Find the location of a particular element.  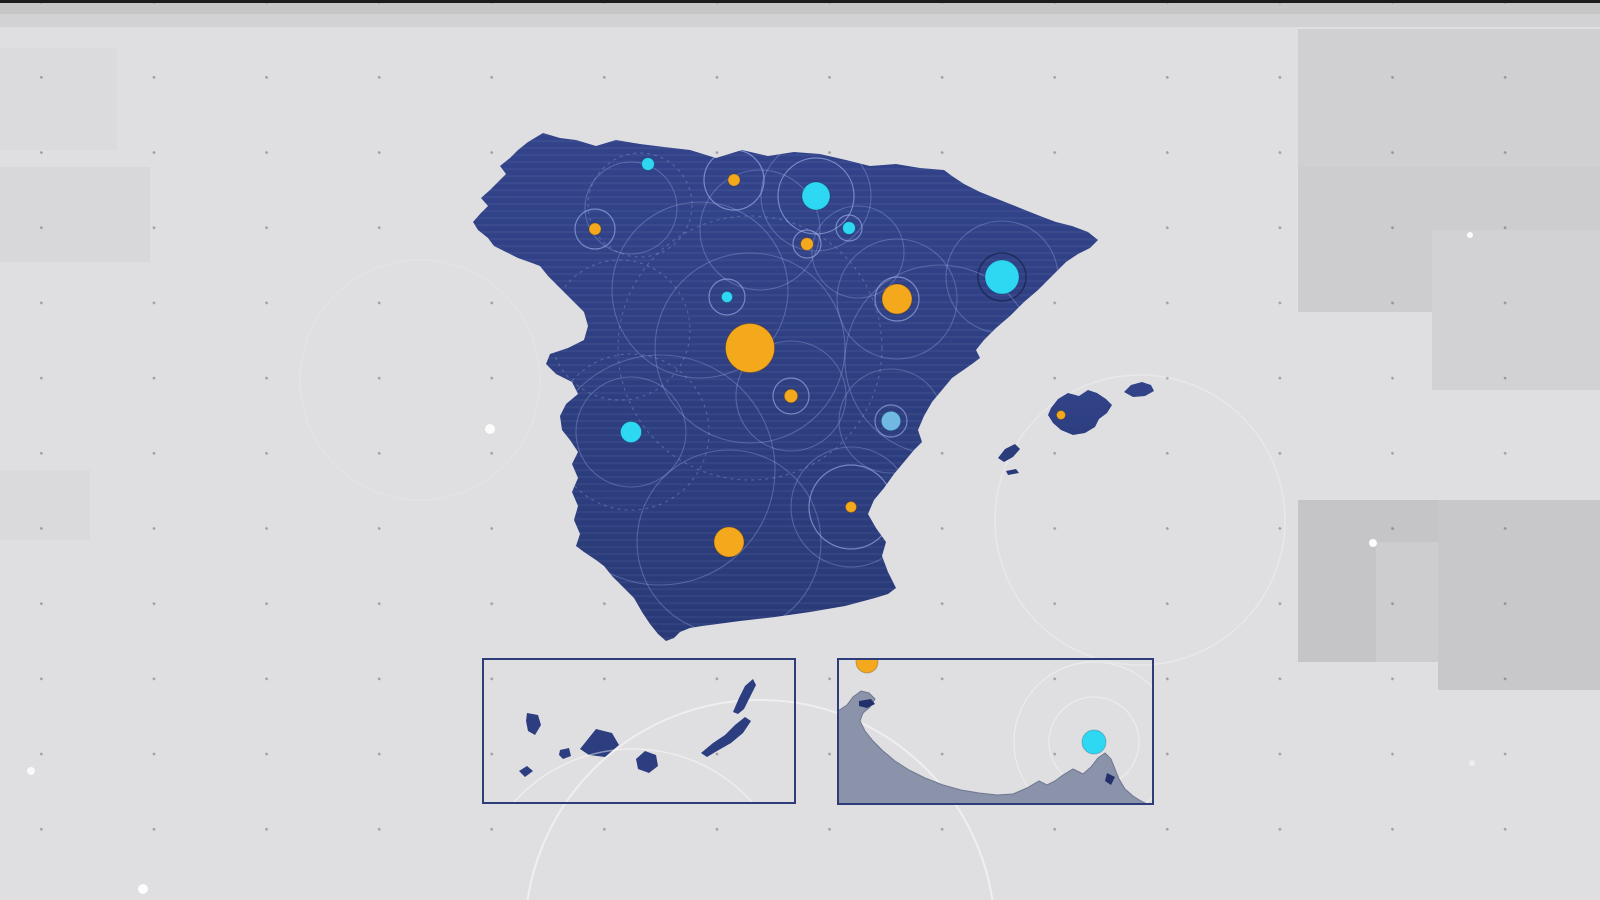

canary-islands is located at coordinates (637, 728).